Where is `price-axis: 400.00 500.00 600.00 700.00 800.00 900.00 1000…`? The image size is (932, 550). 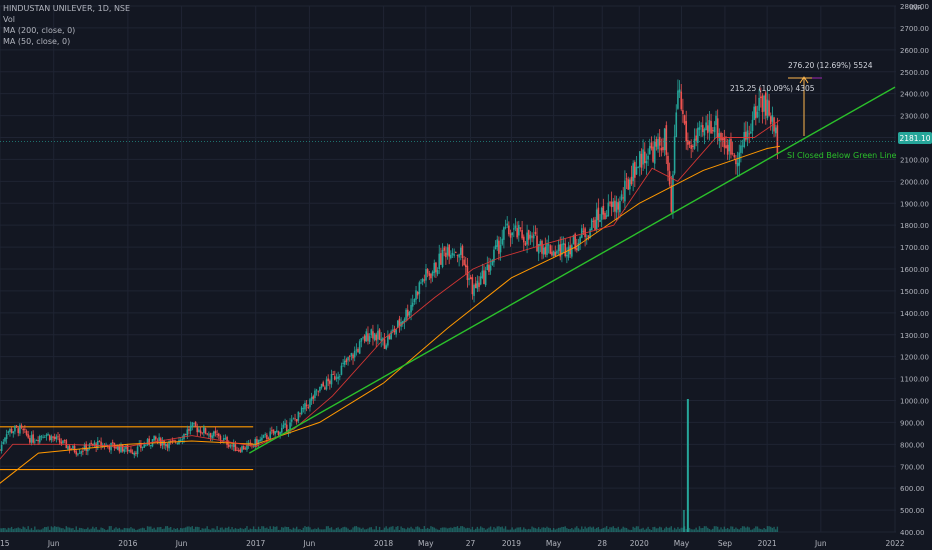
price-axis: 400.00 500.00 600.00 700.00 800.00 900.00 1000… is located at coordinates (914, 270).